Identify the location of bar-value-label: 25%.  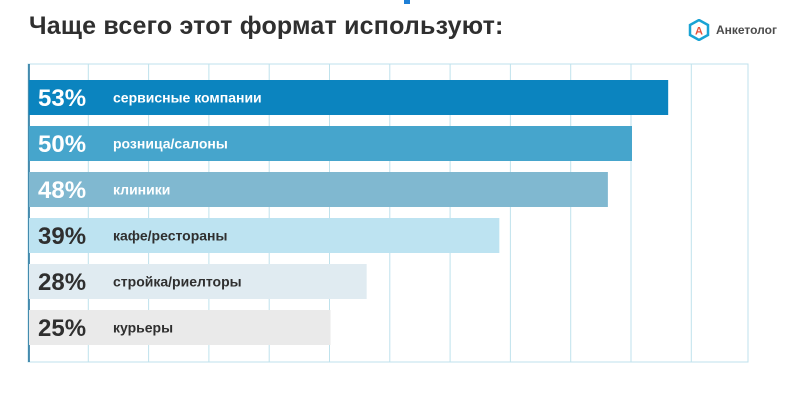
(62, 328).